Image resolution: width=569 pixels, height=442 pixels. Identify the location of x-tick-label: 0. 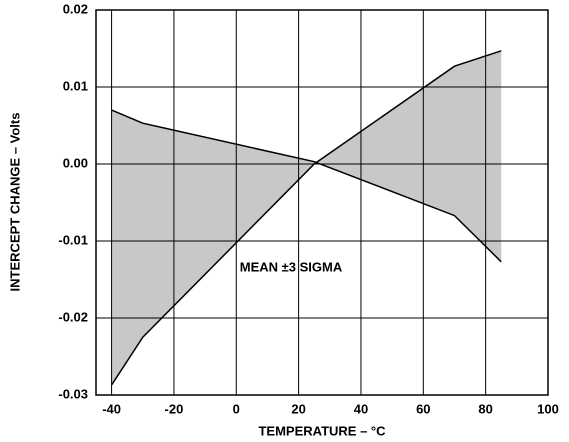
(236, 408).